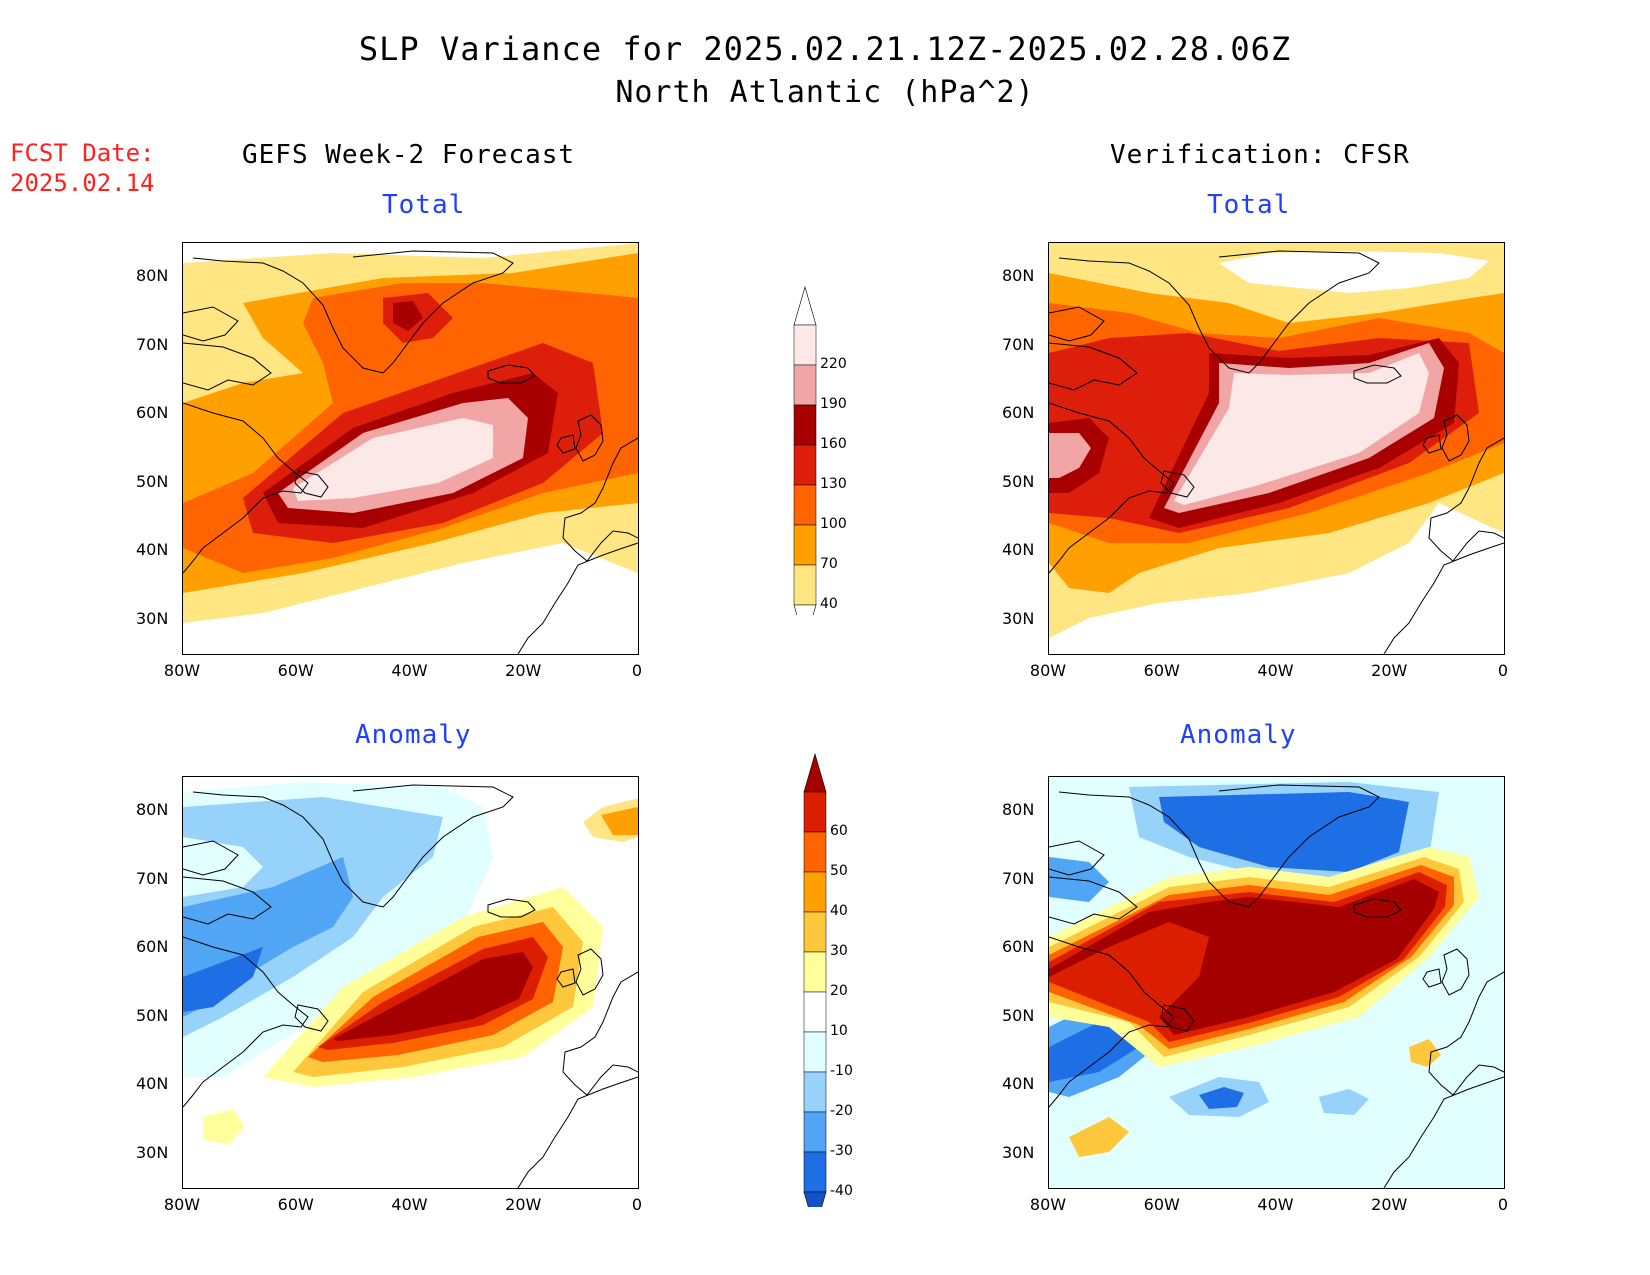  Describe the element at coordinates (839, 831) in the screenshot. I see `colorbar-anomaly-label: 60` at that location.